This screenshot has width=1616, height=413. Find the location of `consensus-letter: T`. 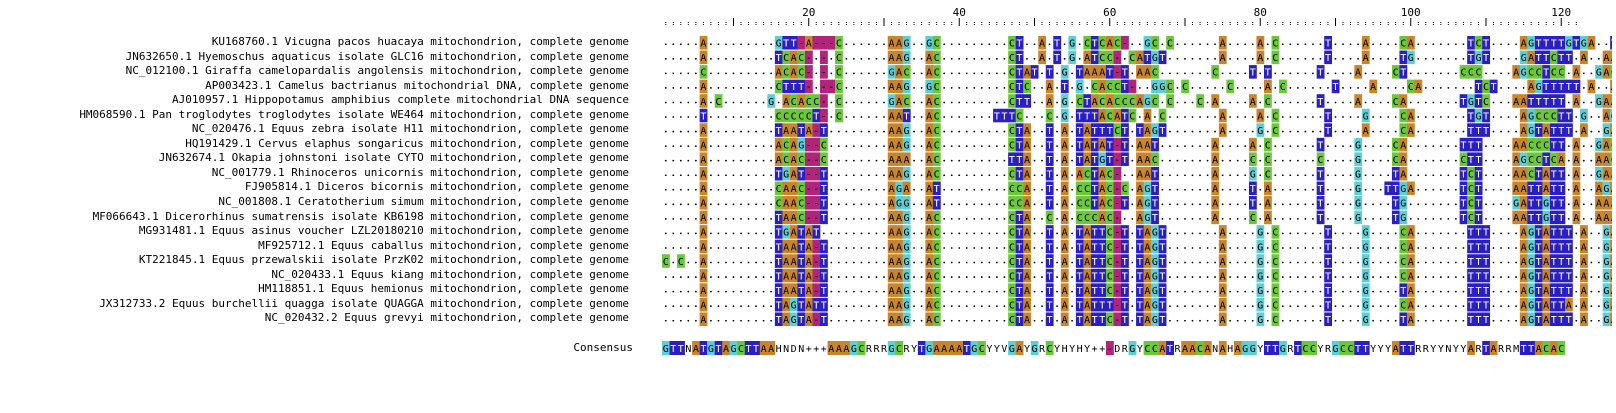

consensus-letter: T is located at coordinates (1358, 349).